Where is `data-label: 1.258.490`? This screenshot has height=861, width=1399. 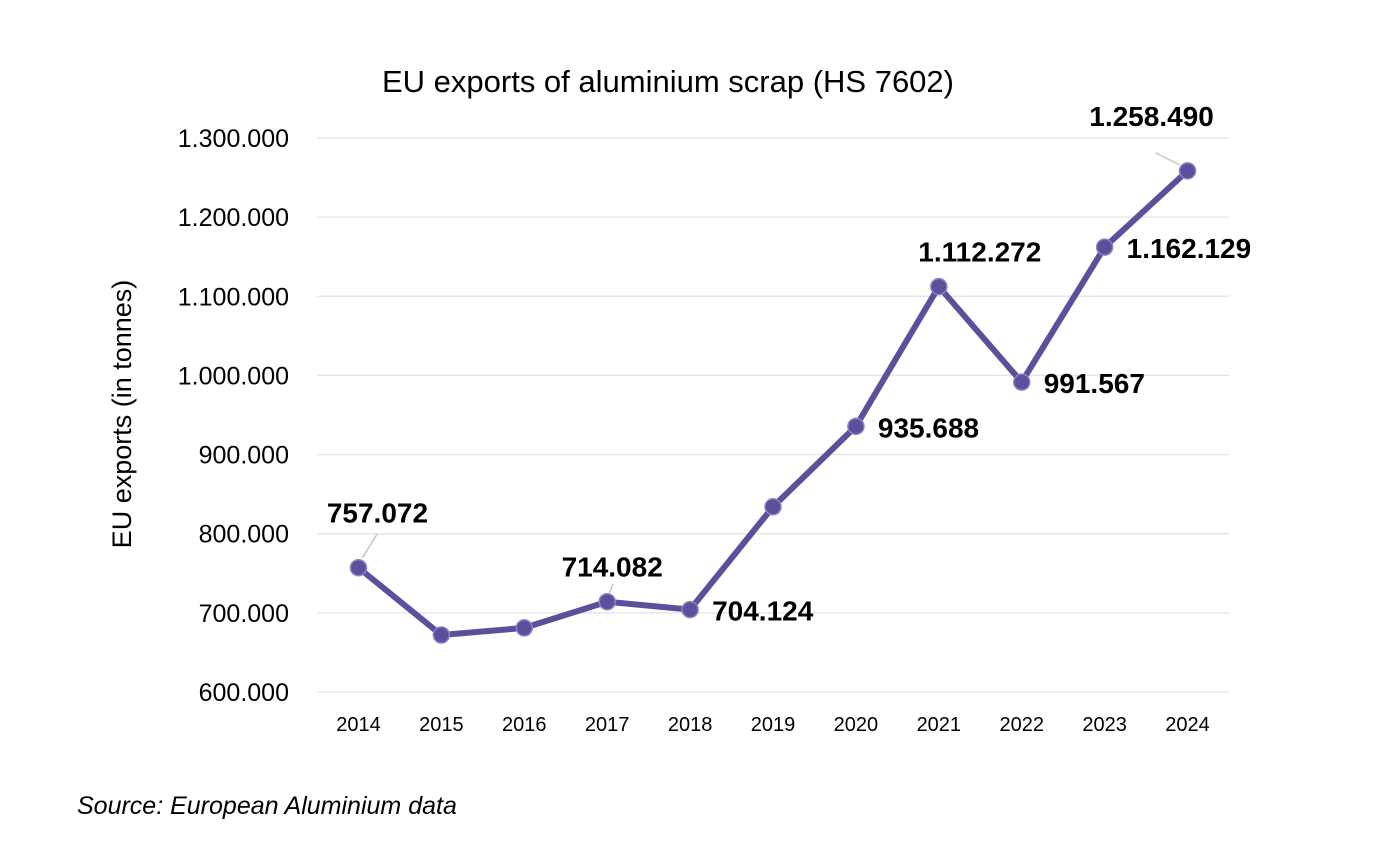
data-label: 1.258.490 is located at coordinates (1151, 116).